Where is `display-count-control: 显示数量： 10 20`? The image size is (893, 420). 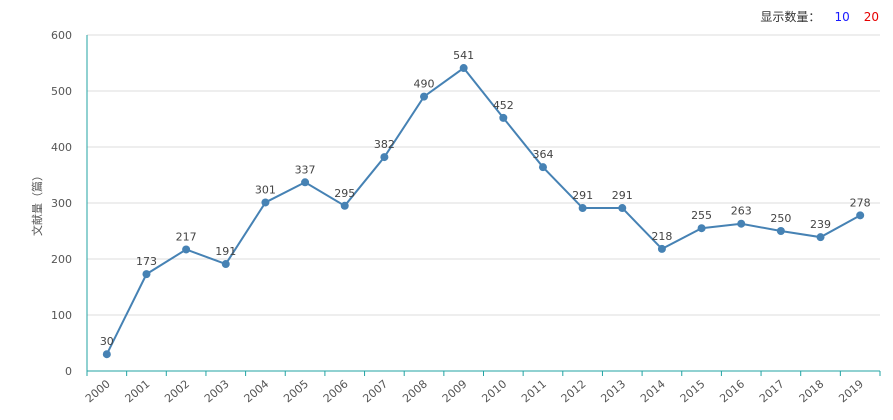
display-count-control: 显示数量： 10 20 is located at coordinates (819, 16).